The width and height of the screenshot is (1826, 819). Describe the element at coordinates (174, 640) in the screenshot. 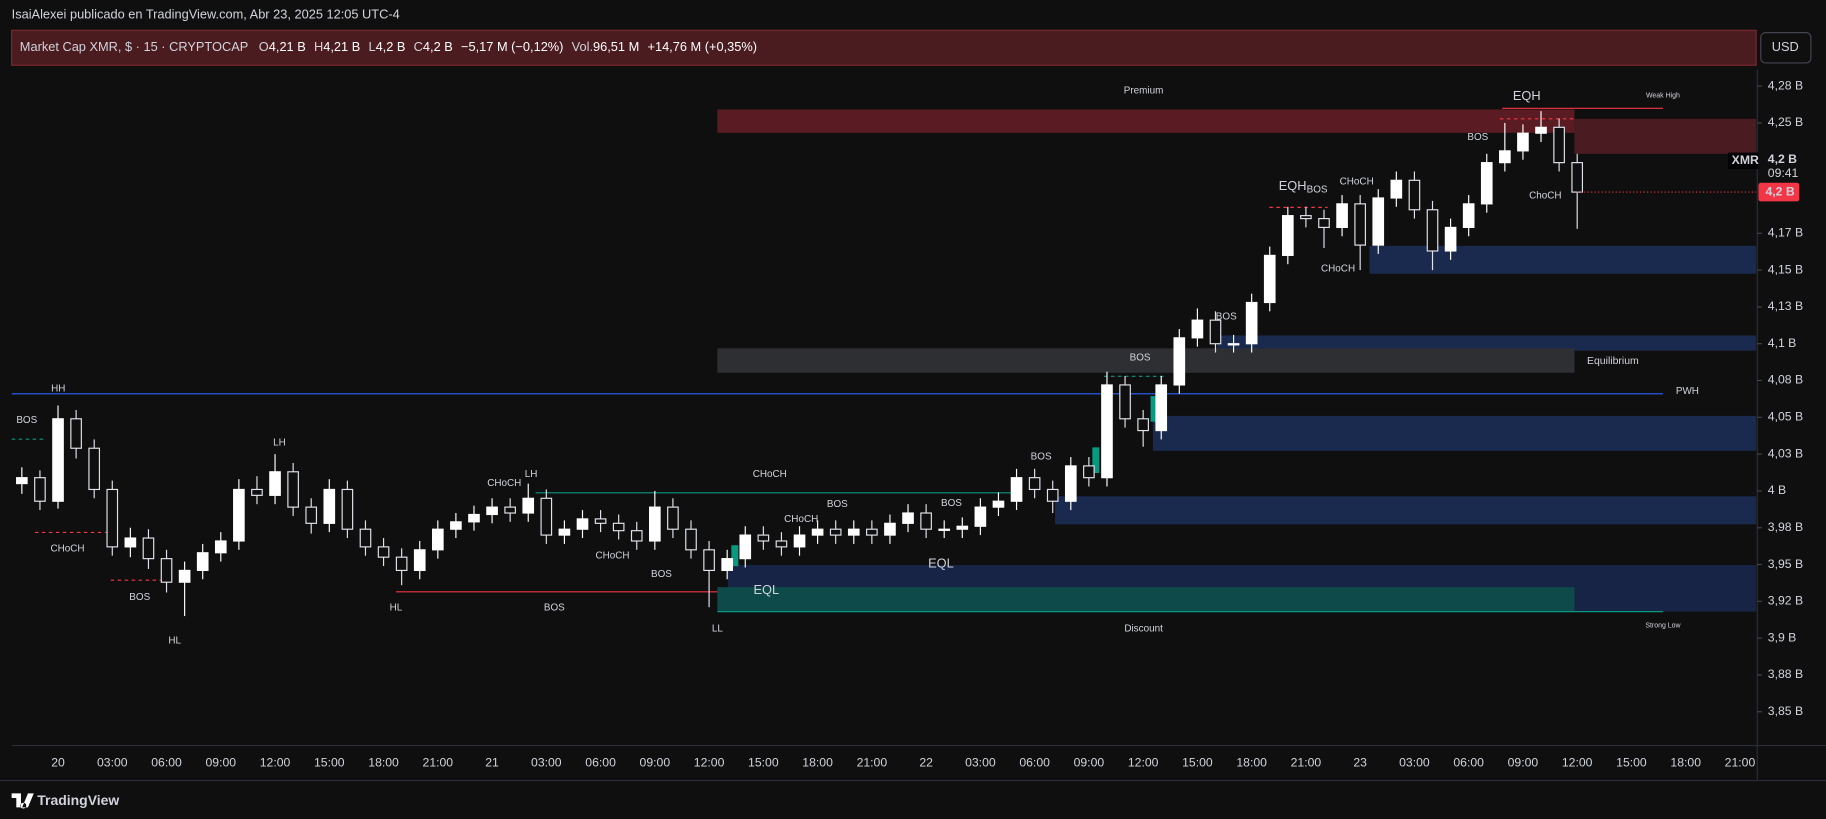

I see `annotation: HL` at that location.